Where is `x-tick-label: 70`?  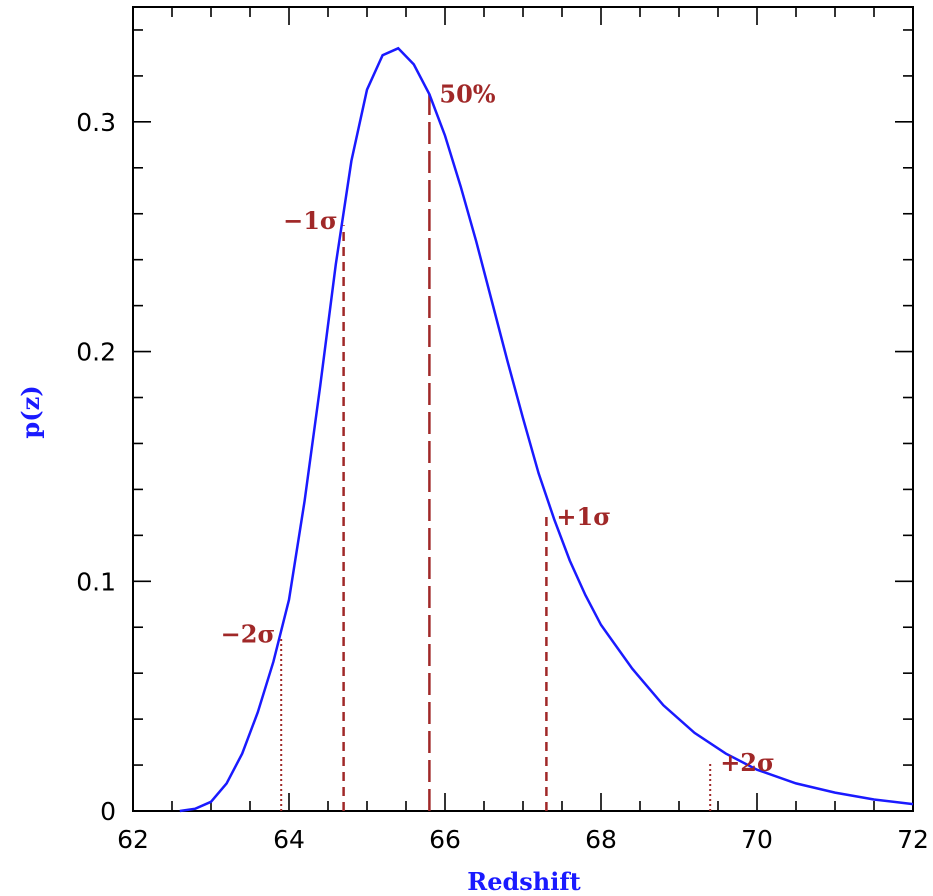 x-tick-label: 70 is located at coordinates (757, 839).